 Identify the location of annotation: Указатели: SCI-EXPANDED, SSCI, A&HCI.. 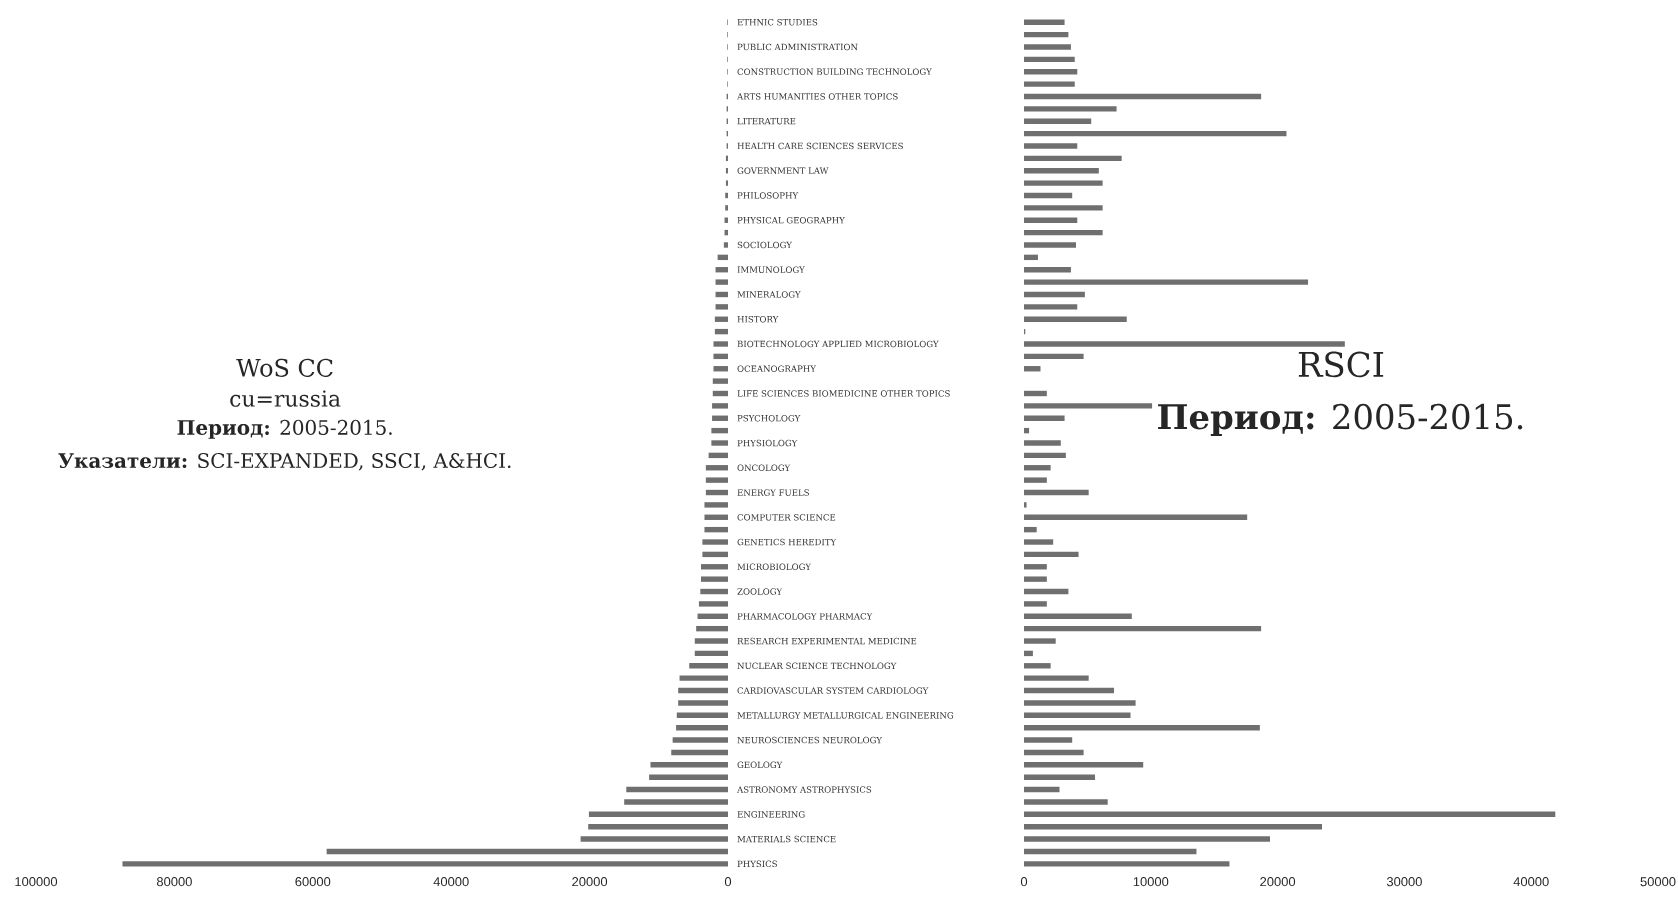
(284, 462).